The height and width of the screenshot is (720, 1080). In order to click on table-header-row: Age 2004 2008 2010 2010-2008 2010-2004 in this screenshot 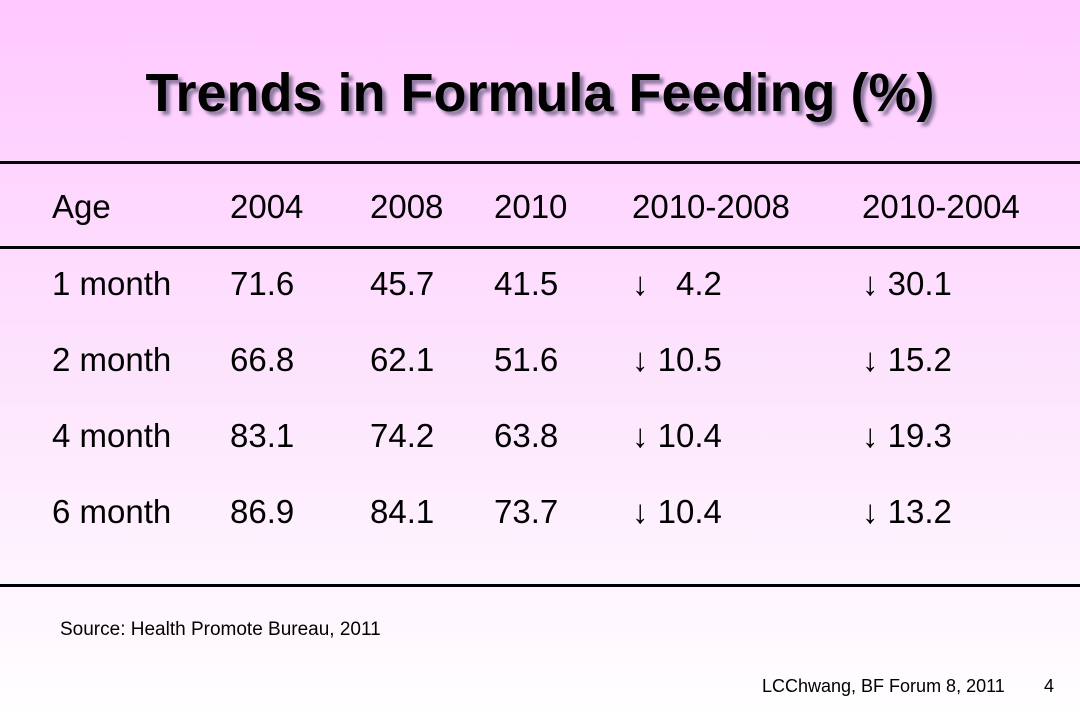, I will do `click(540, 207)`.